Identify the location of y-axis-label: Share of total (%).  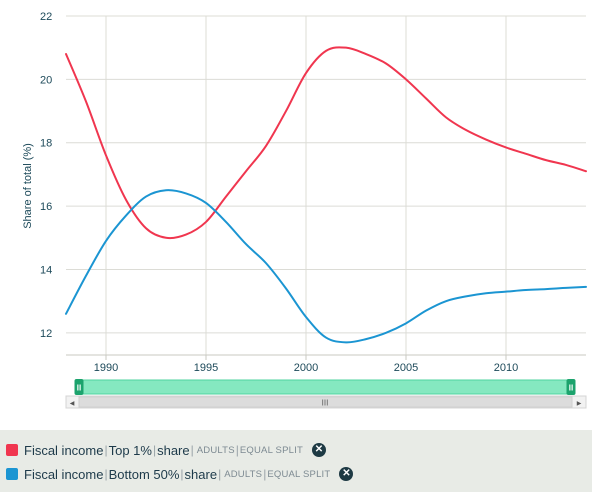
(28, 186).